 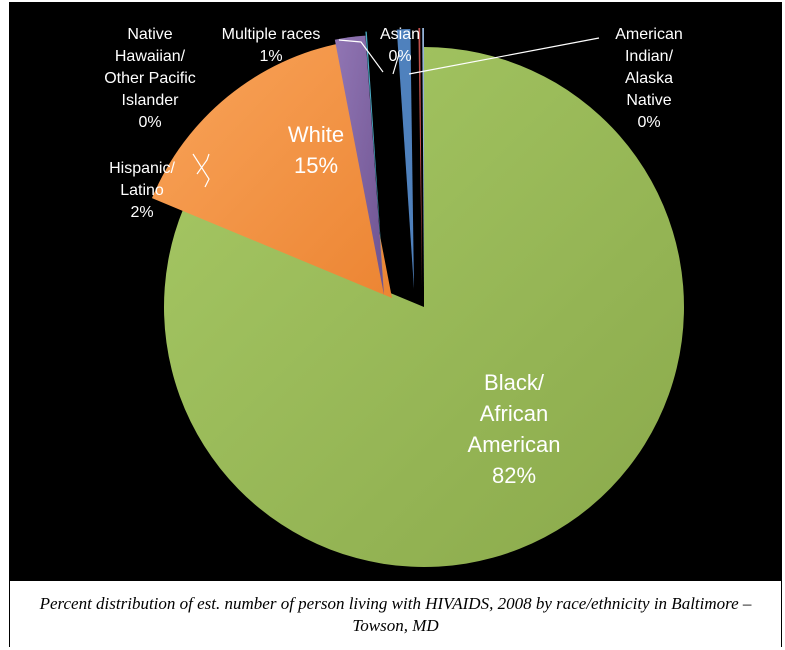 What do you see at coordinates (400, 45) in the screenshot?
I see `slice-label-5: Asian 0%` at bounding box center [400, 45].